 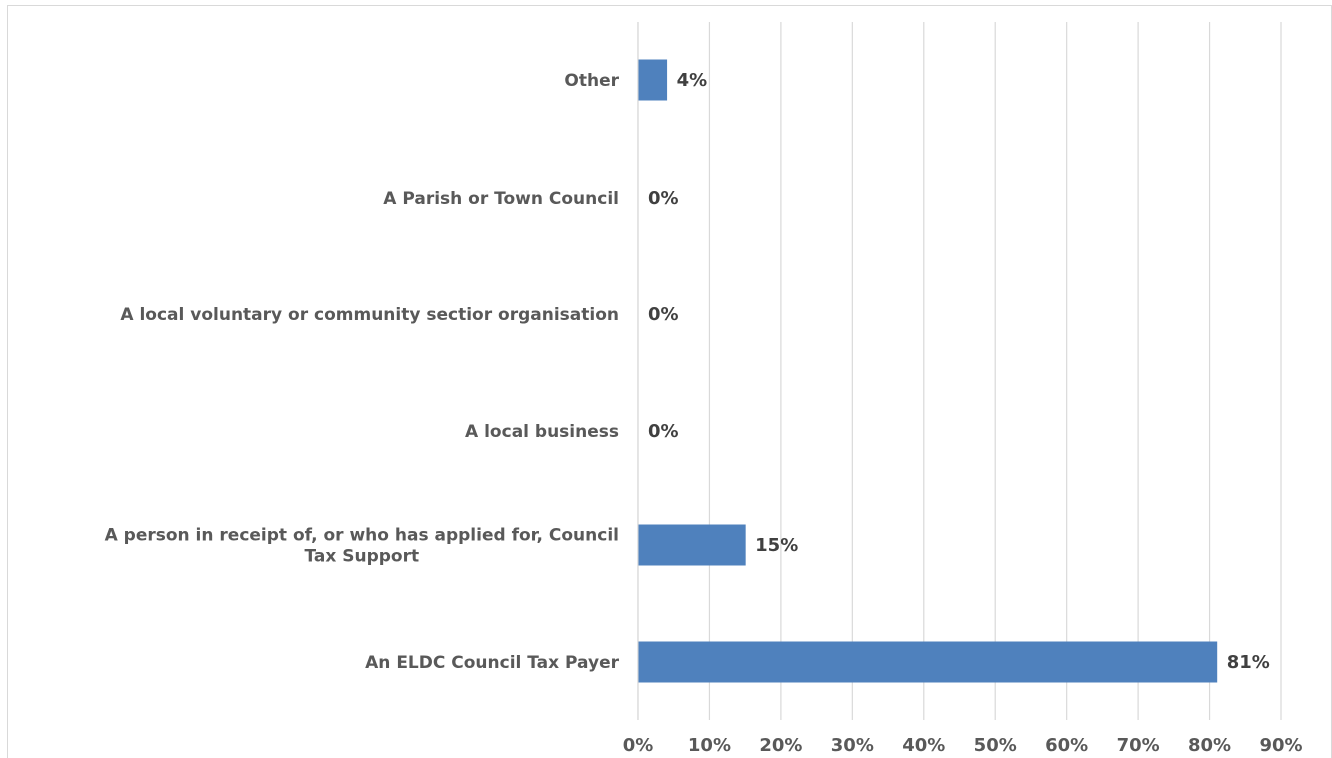 What do you see at coordinates (1209, 745) in the screenshot?
I see `x-tick-label: 80%` at bounding box center [1209, 745].